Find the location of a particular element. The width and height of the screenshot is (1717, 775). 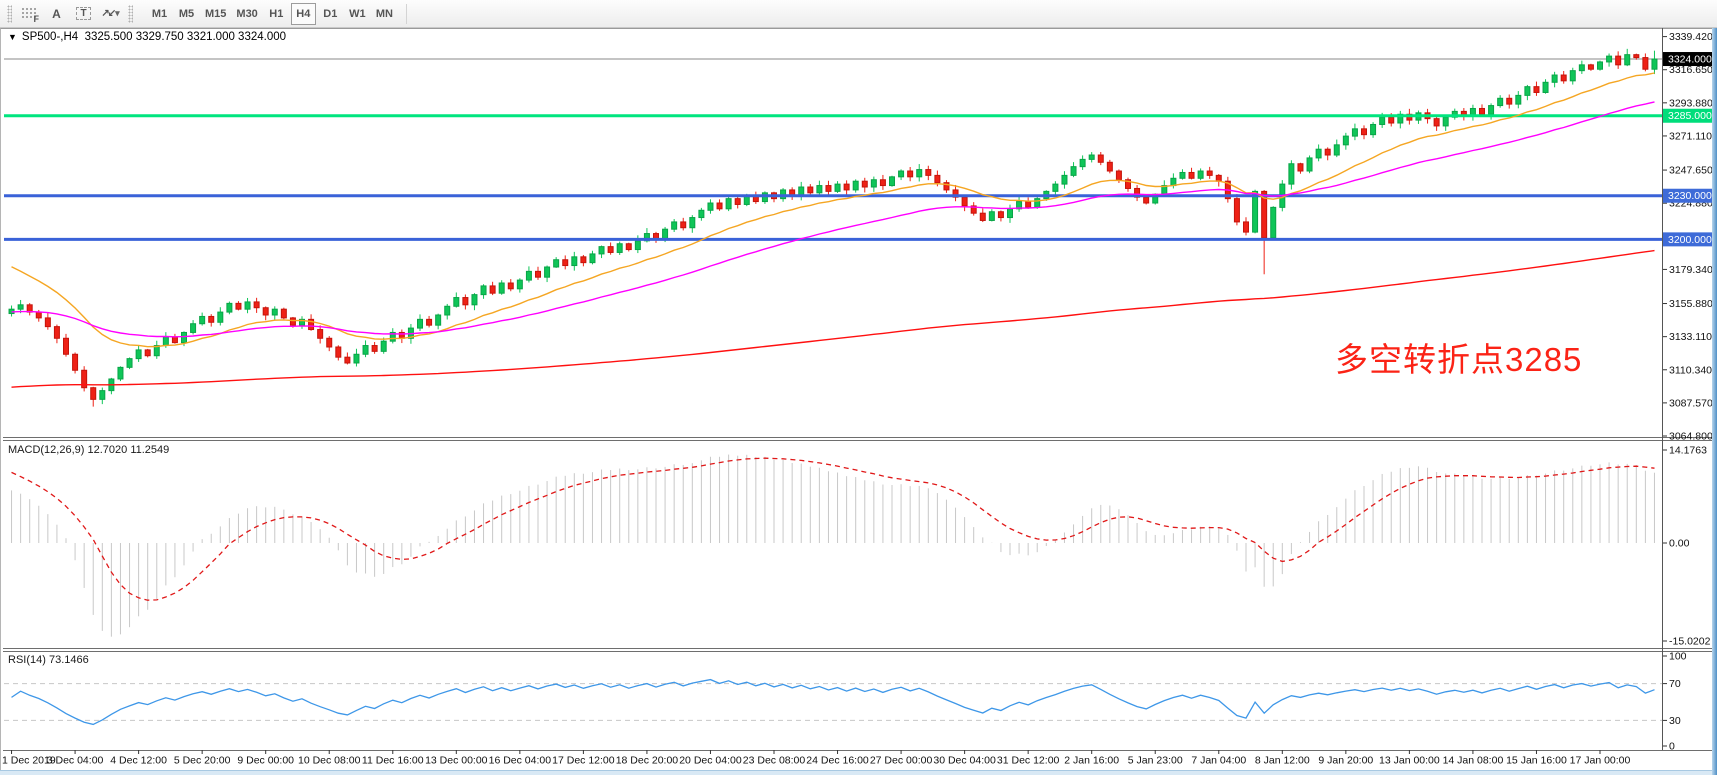

text-tool-icon: A is located at coordinates (56, 13).